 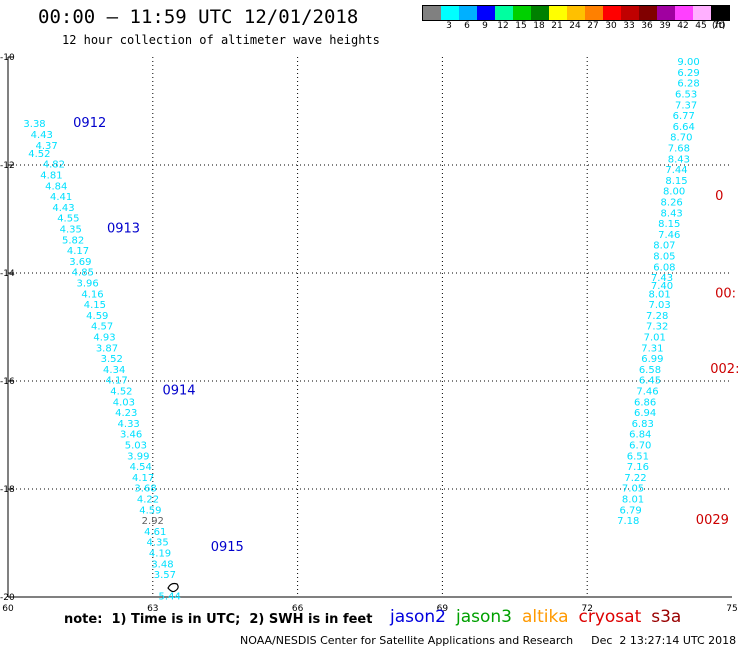 I want to click on wave-height-value: 6.83, so click(x=643, y=424).